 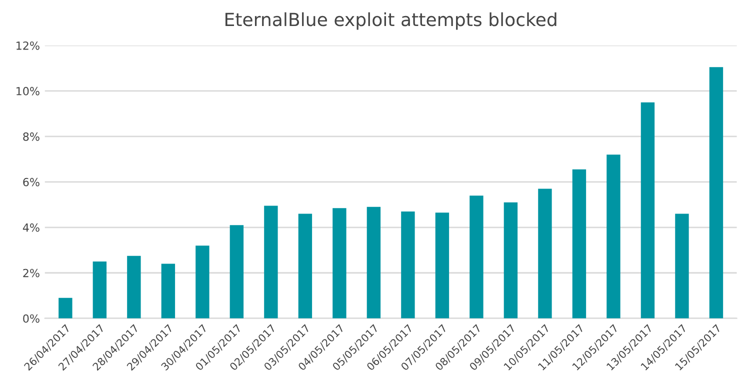 I want to click on y-tick-label: 6%, so click(x=31, y=182).